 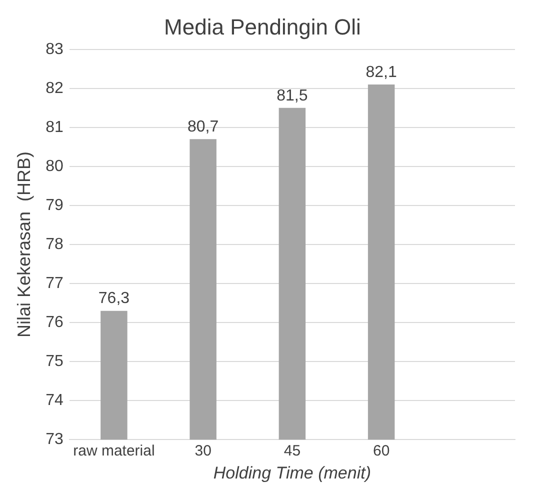 I want to click on y-tick-label: 77, so click(x=55, y=283).